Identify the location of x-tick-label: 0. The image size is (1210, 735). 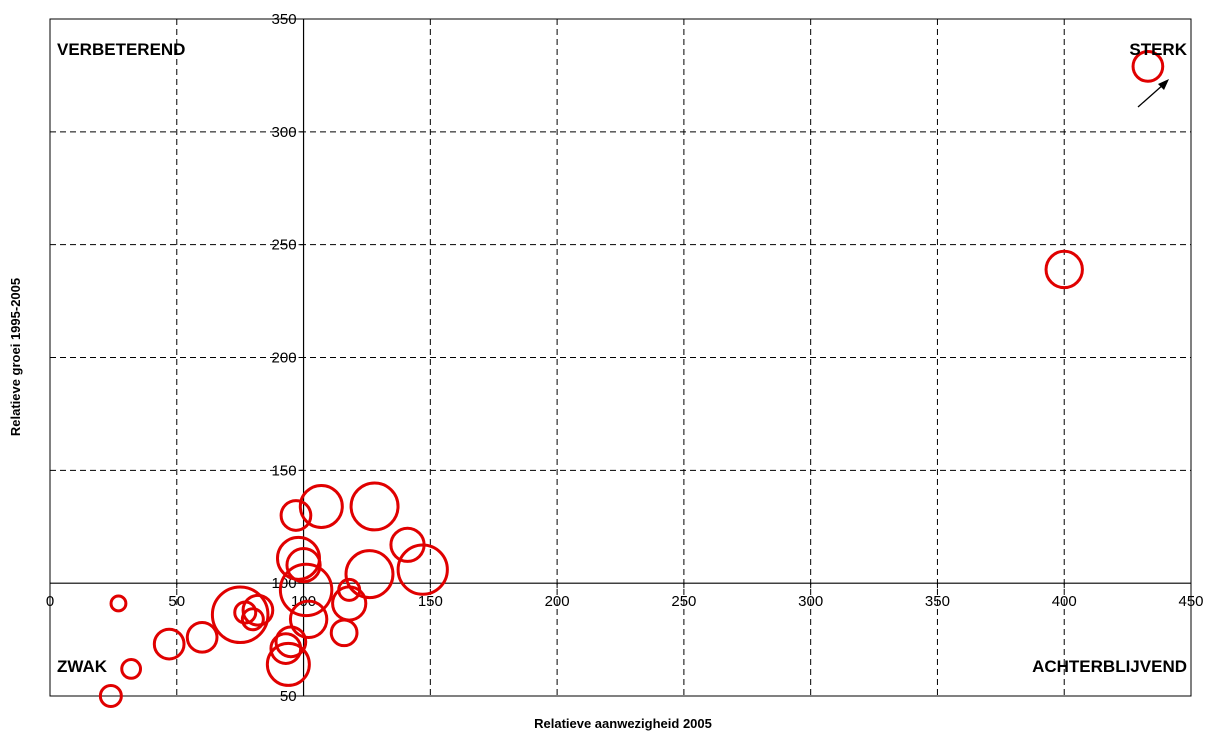
(50, 601).